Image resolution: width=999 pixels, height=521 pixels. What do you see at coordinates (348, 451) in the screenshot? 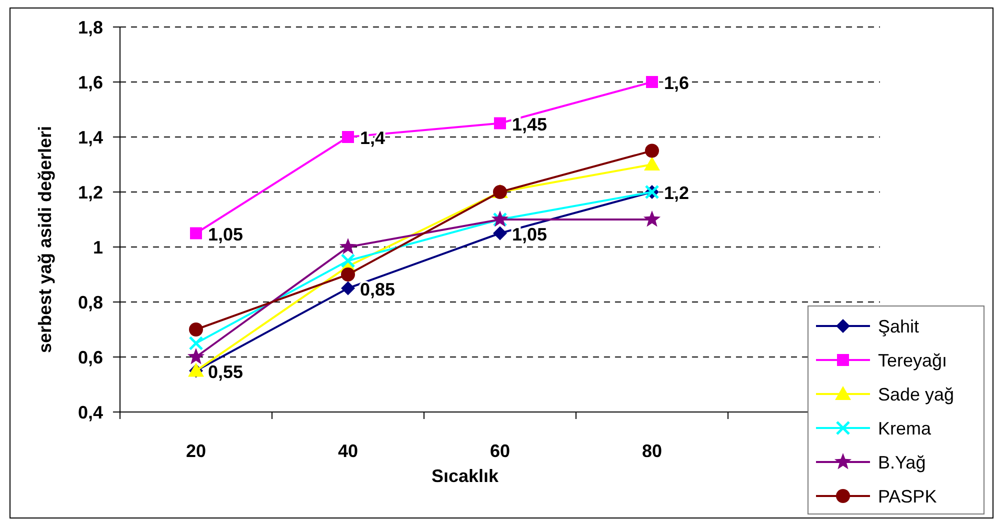
I see `x-tick-label: 40` at bounding box center [348, 451].